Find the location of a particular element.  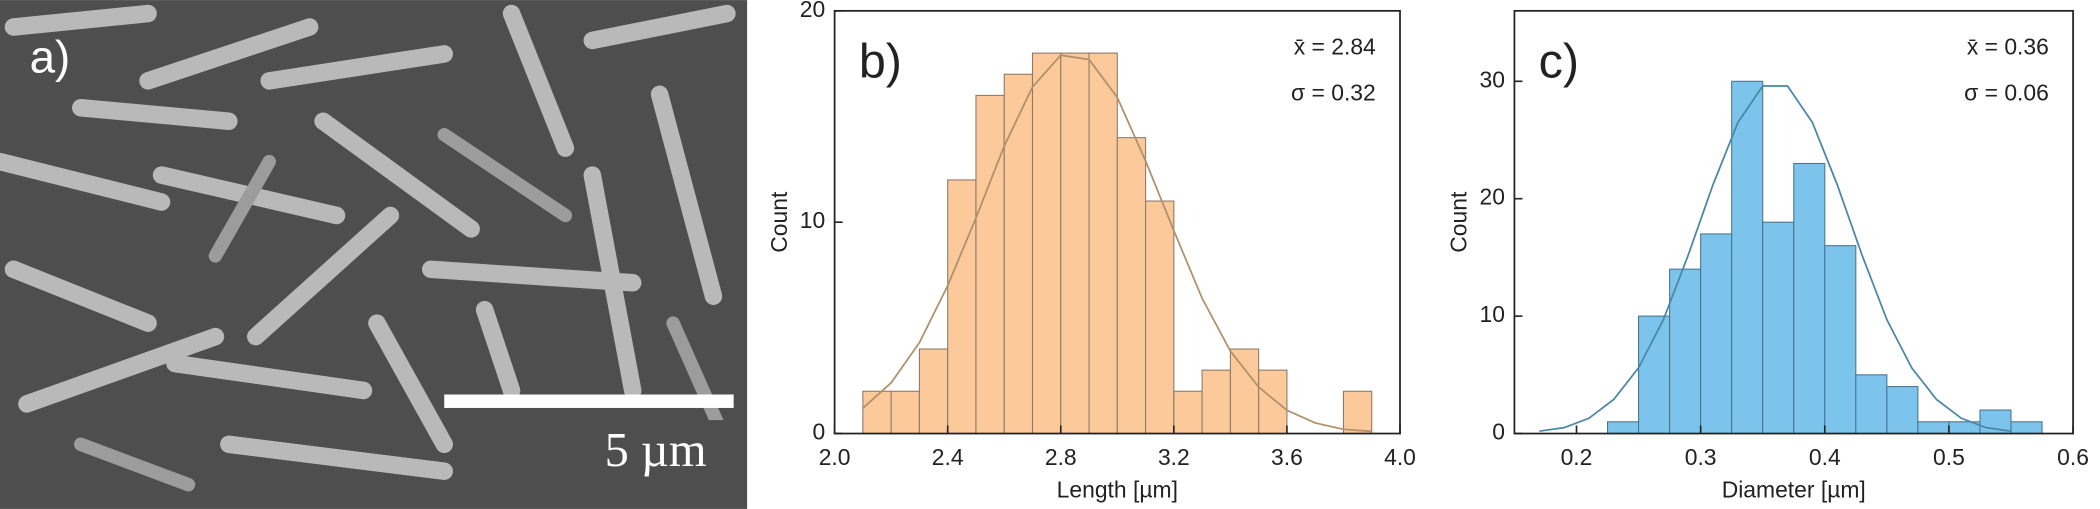

x-tick-label: 0.5 is located at coordinates (1949, 457).